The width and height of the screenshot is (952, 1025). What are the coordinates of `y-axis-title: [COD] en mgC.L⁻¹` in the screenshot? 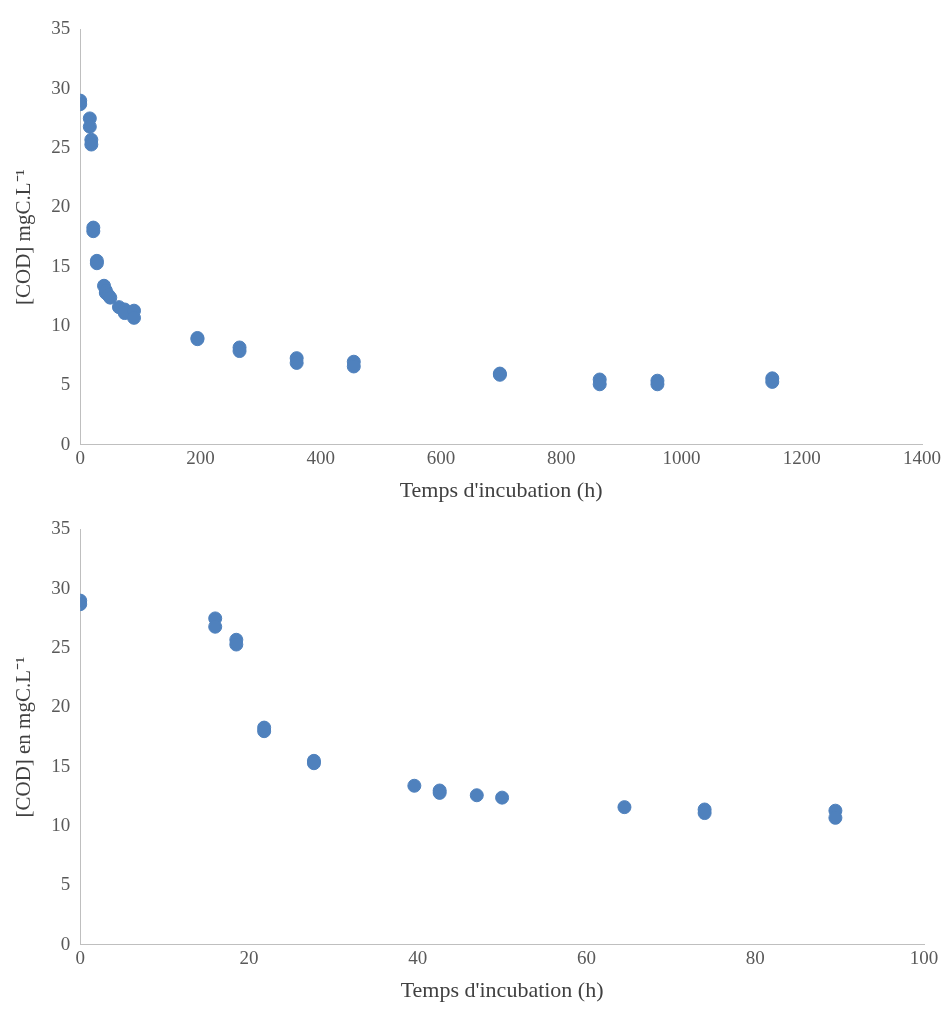 It's located at (23, 737).